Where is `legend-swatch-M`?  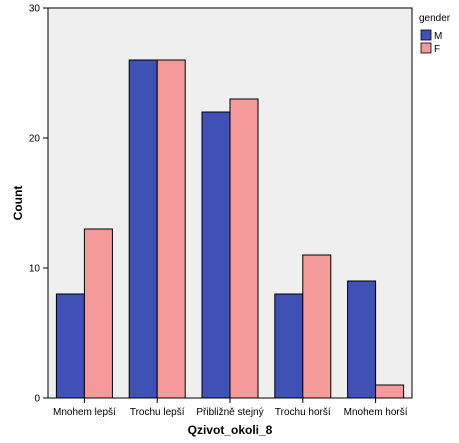 legend-swatch-M is located at coordinates (426, 35).